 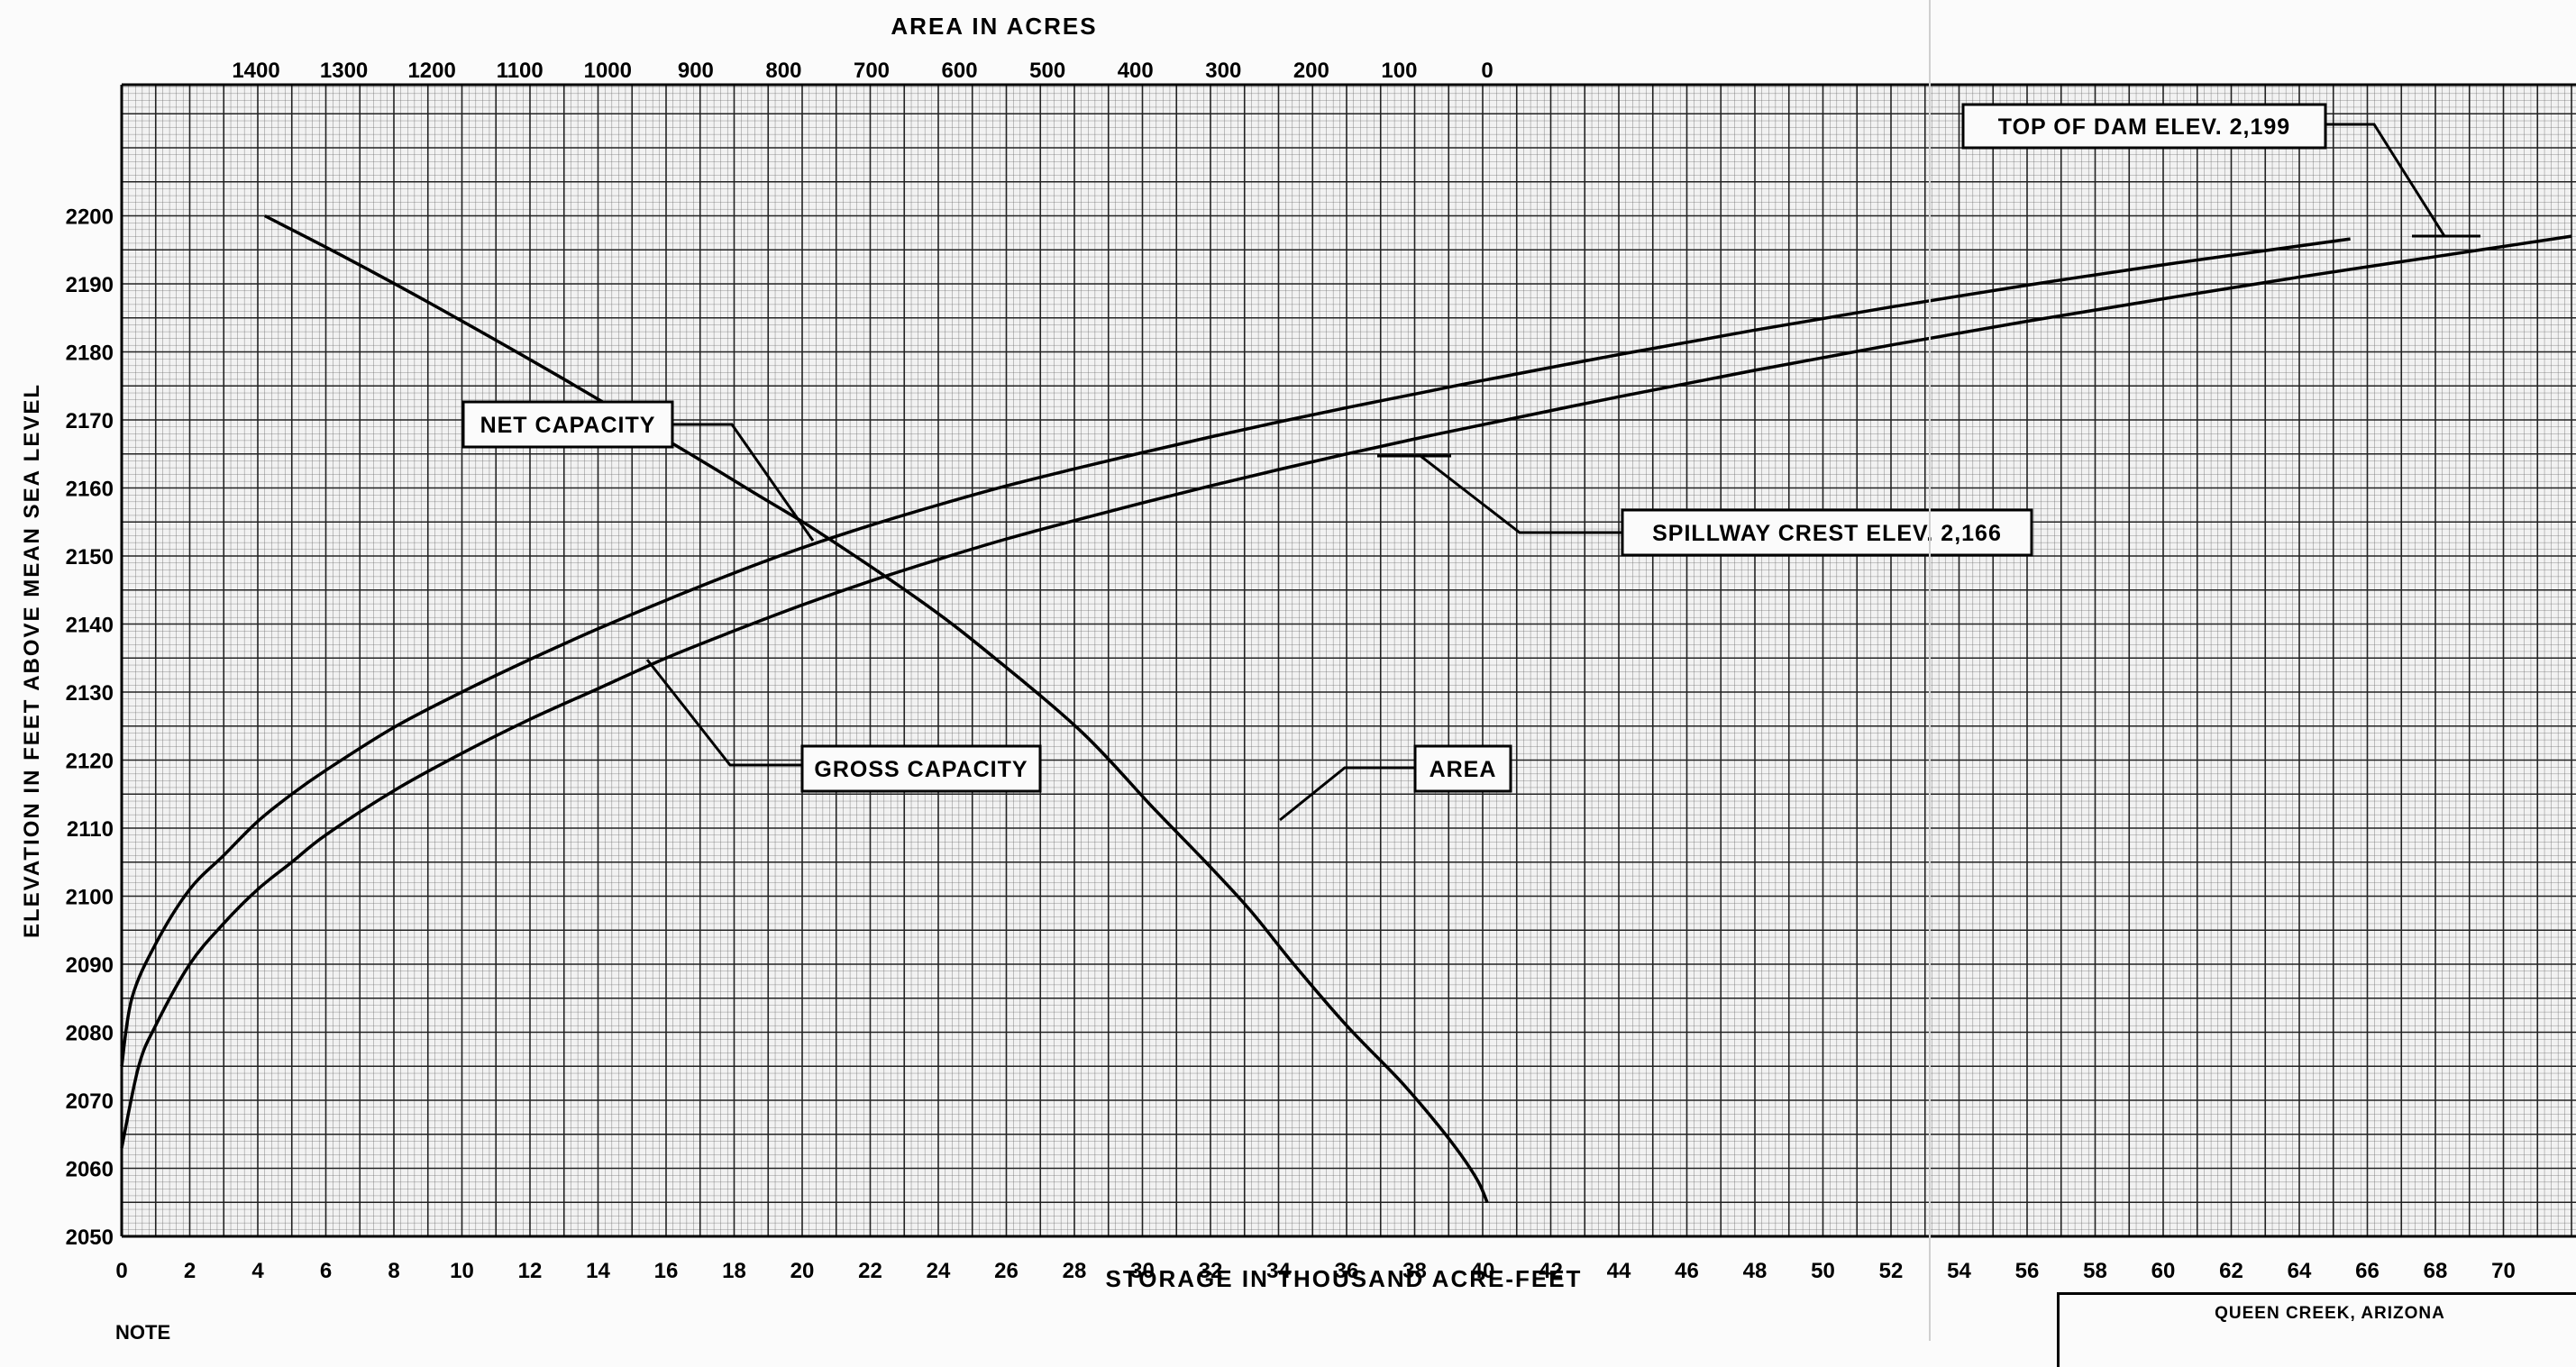 What do you see at coordinates (666, 1271) in the screenshot?
I see `x-tick-label: 16` at bounding box center [666, 1271].